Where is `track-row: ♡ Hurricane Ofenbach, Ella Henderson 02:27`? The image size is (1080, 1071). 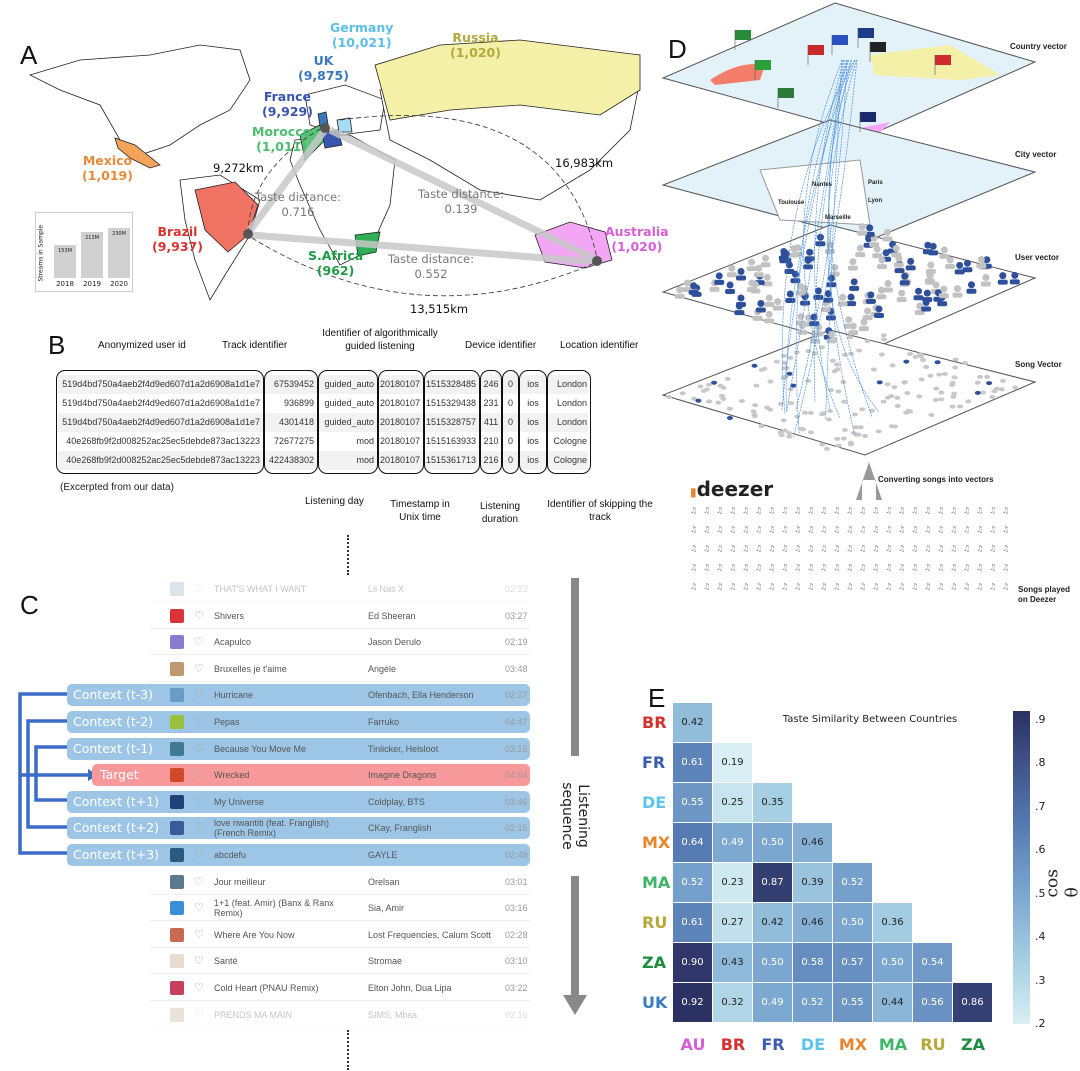 track-row: ♡ Hurricane Ofenbach, Ella Henderson 02:27 is located at coordinates (340, 695).